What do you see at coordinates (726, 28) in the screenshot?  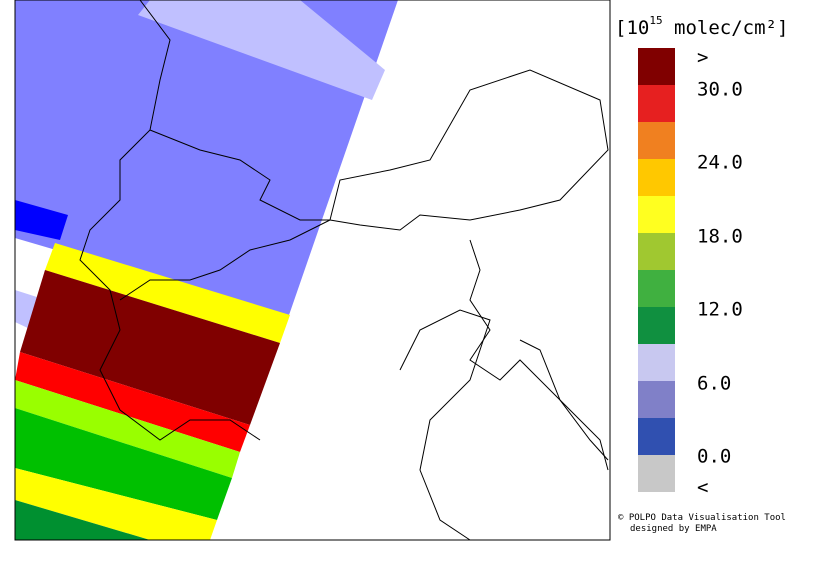 I see `unit-suffix: molec/cm²]` at bounding box center [726, 28].